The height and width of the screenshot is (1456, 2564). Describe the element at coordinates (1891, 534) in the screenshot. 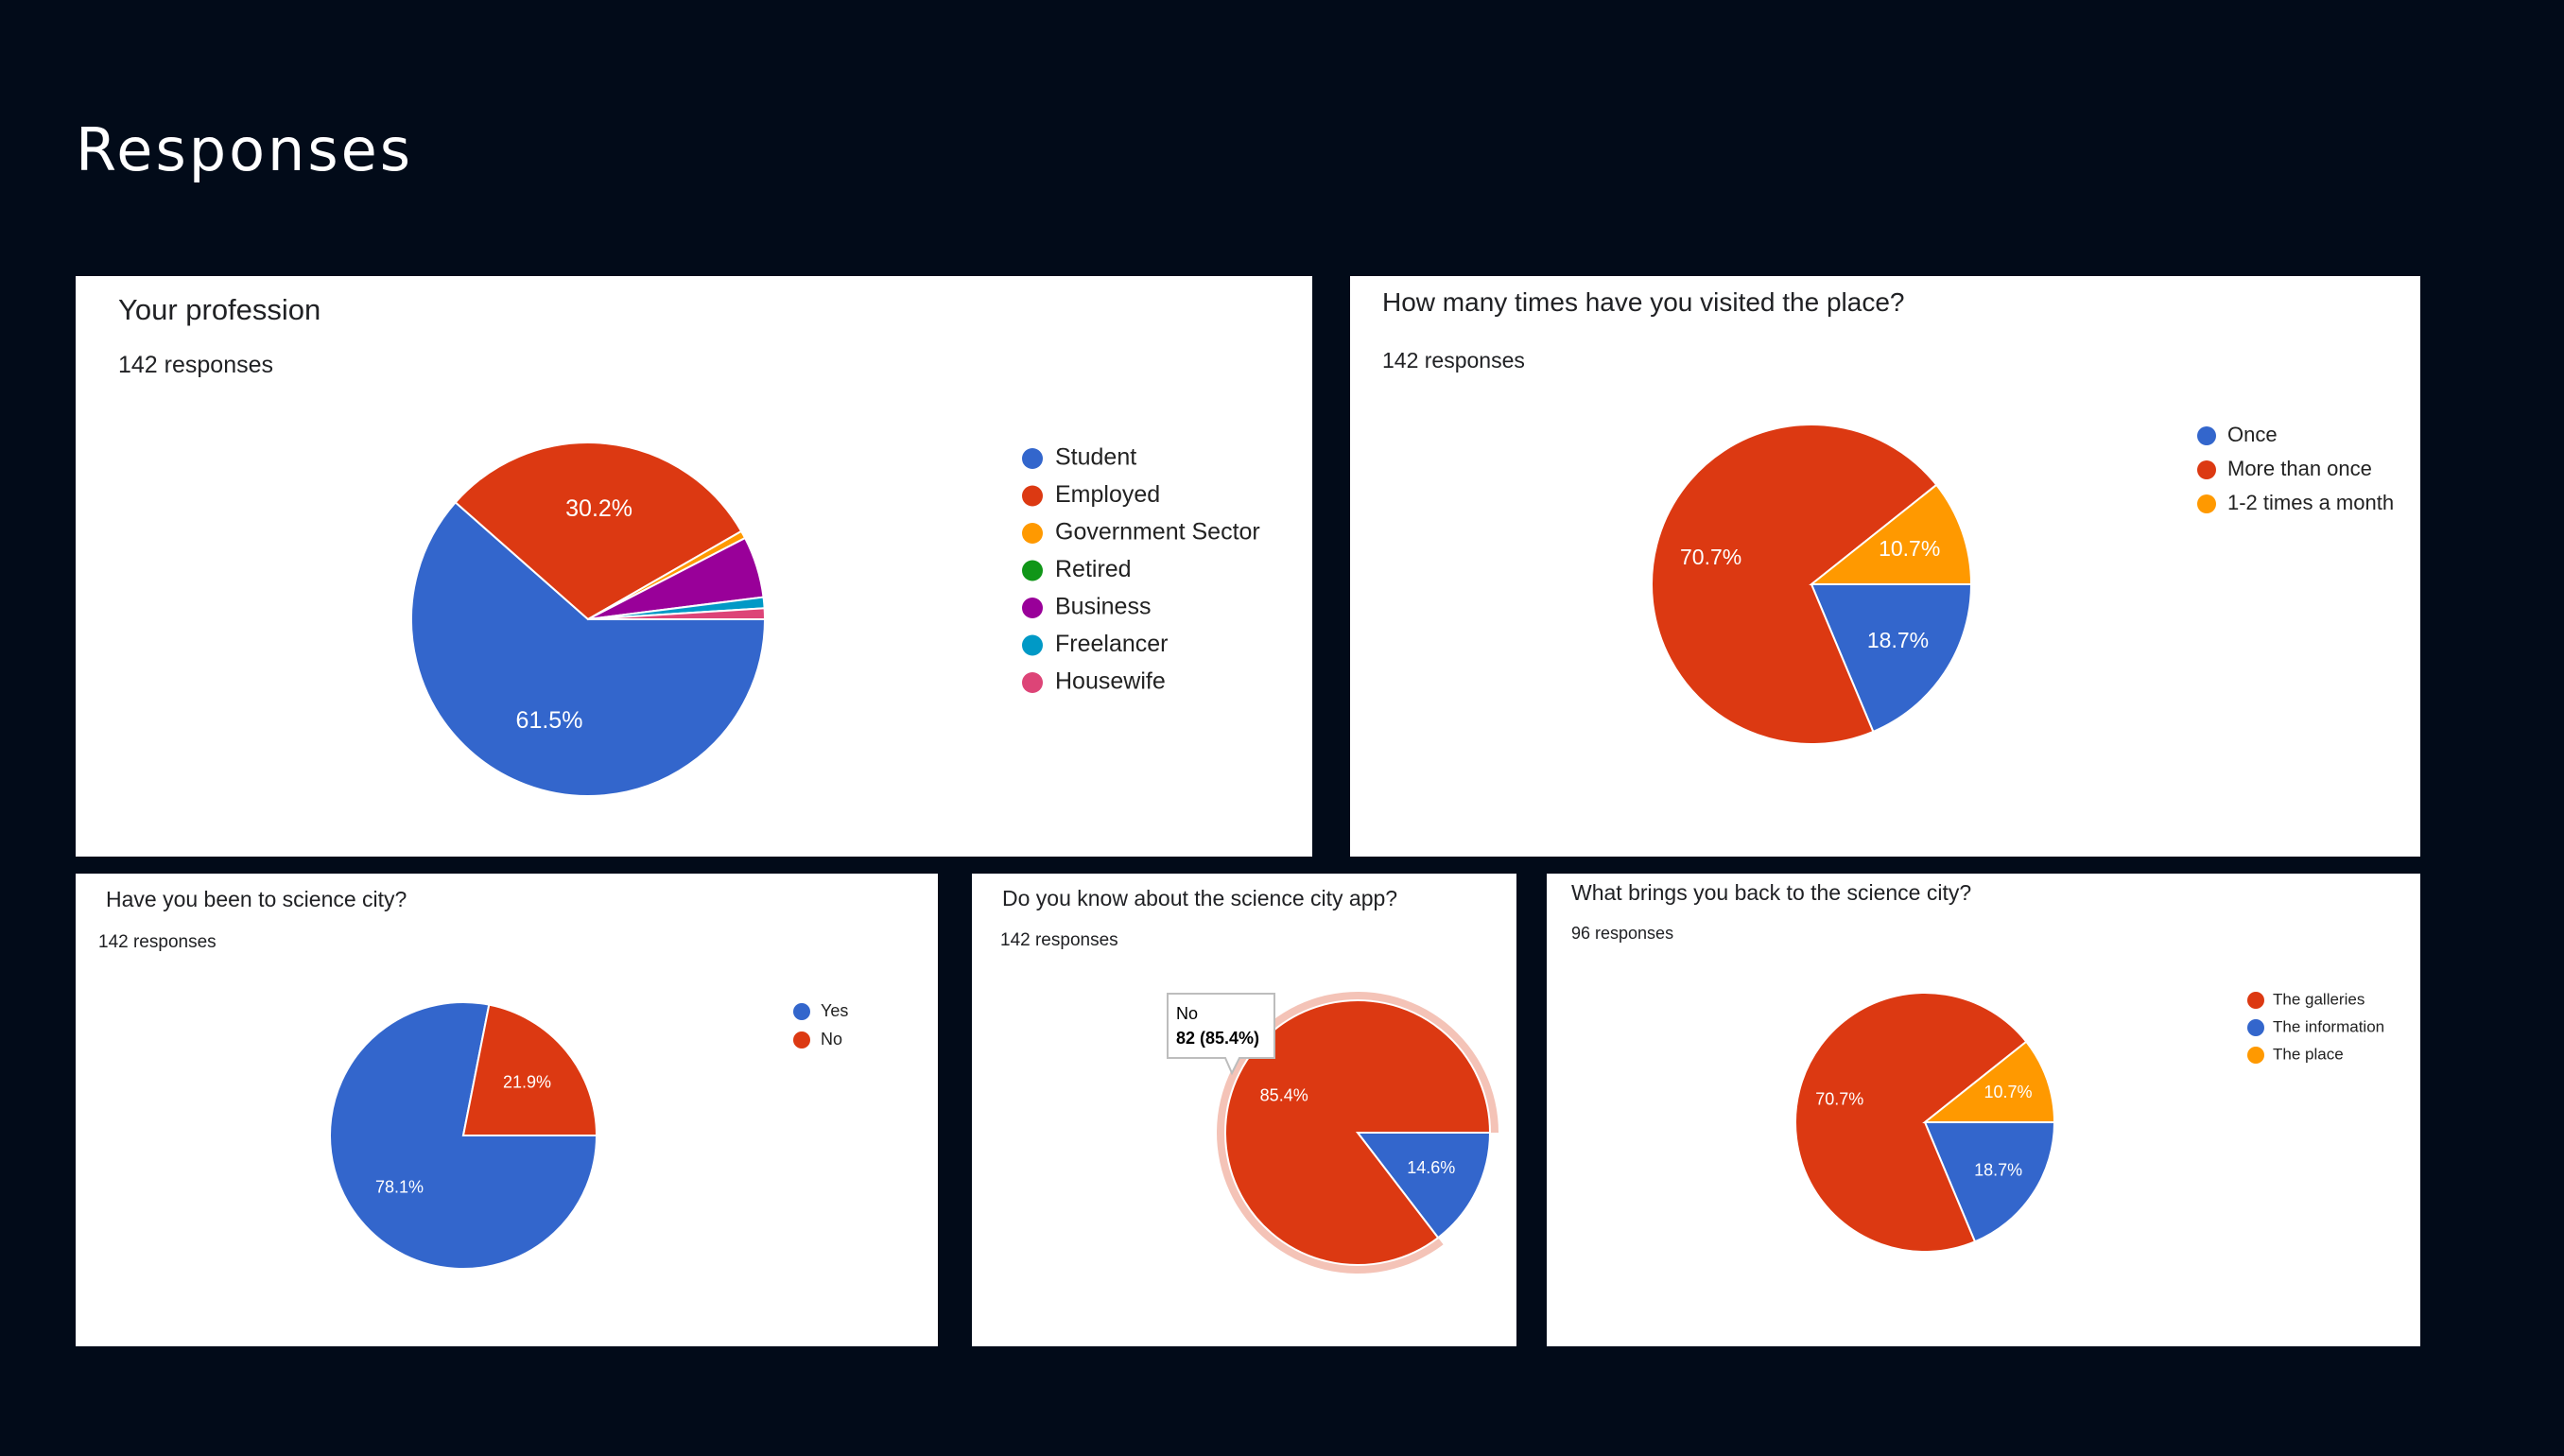

I see `pie-slice-1-2-times-a-month` at that location.